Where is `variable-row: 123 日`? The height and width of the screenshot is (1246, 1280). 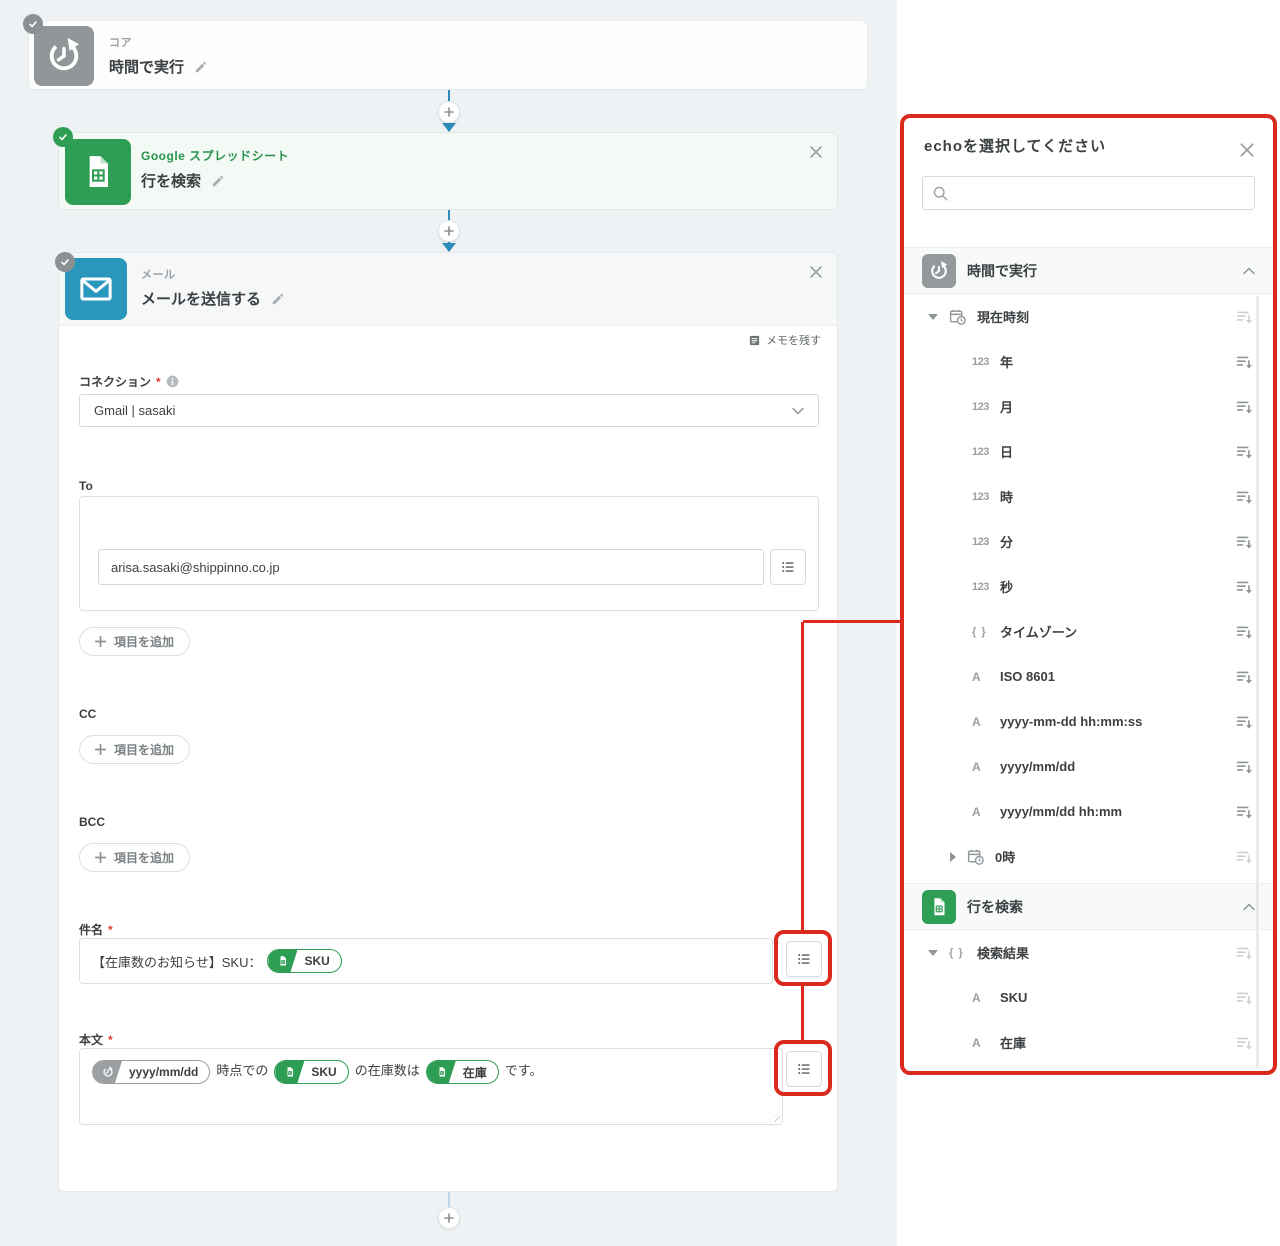
variable-row: 123 日 is located at coordinates (1088, 451).